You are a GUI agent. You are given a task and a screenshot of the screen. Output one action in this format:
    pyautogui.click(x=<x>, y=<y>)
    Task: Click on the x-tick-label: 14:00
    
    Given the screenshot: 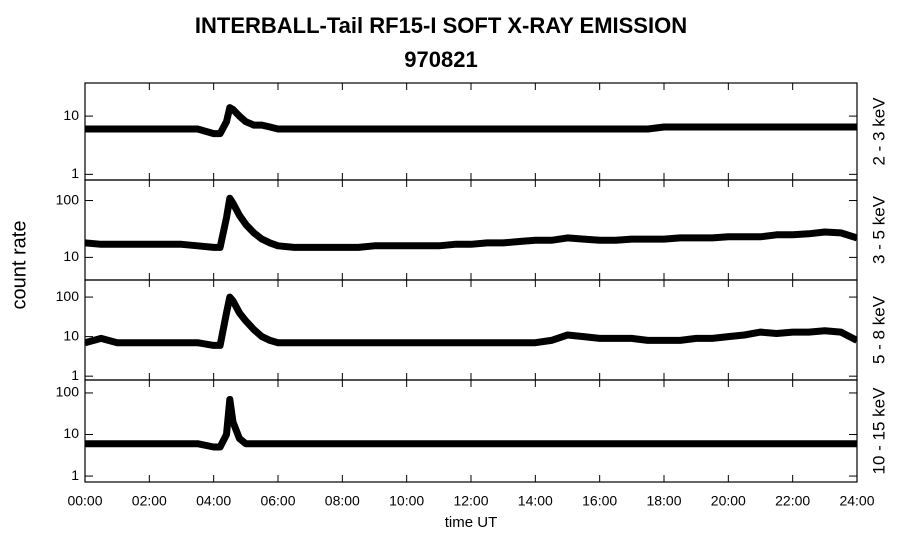 What is the action you would take?
    pyautogui.click(x=535, y=501)
    